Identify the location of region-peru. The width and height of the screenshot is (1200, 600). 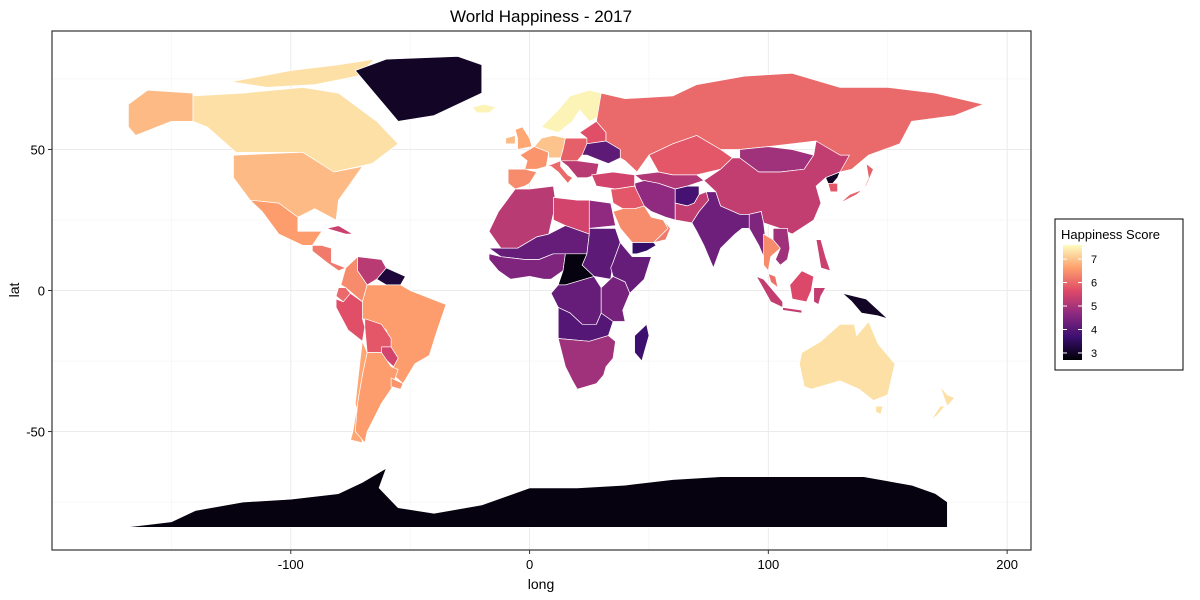
(350, 317).